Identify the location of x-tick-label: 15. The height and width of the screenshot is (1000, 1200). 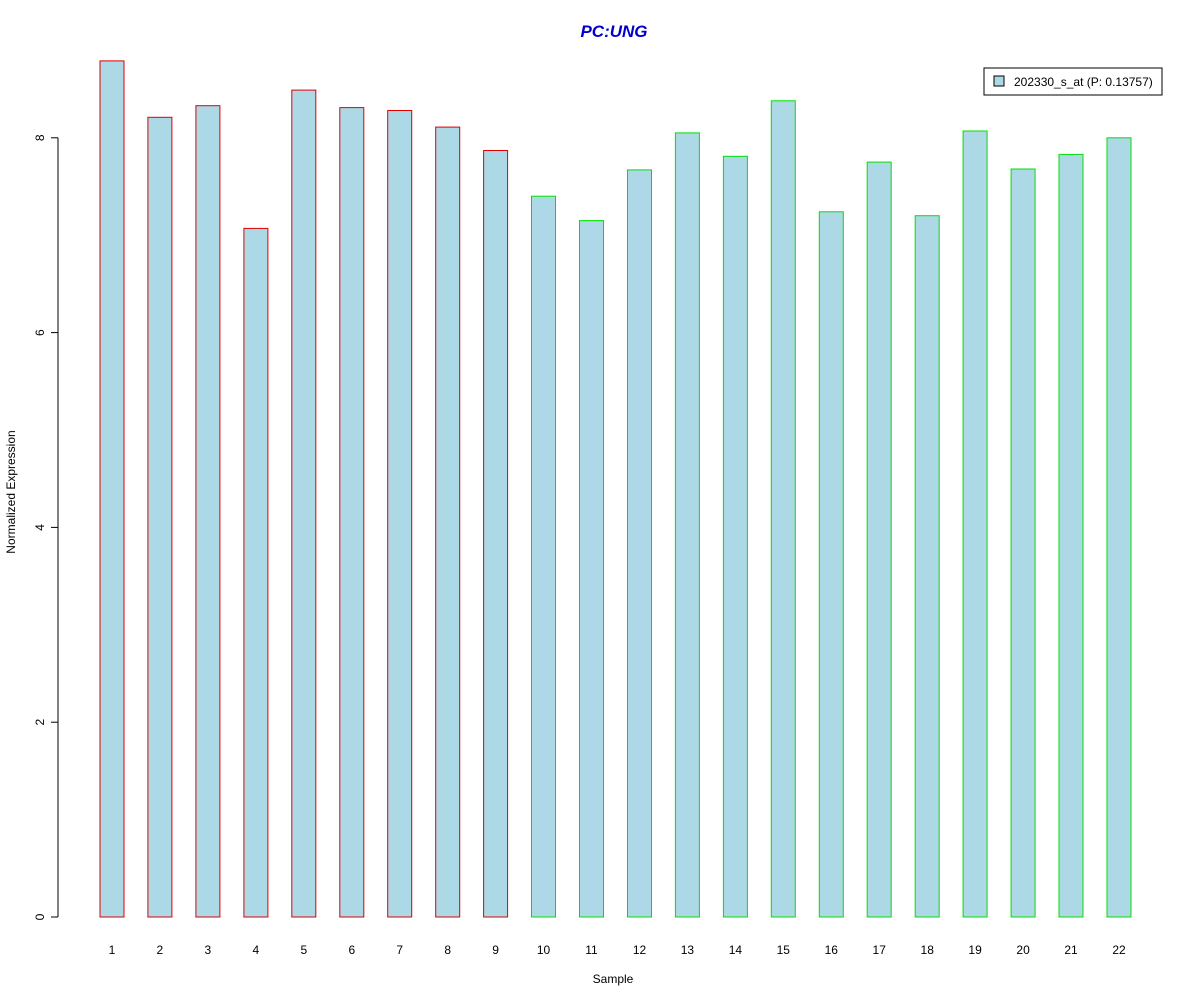
(784, 950).